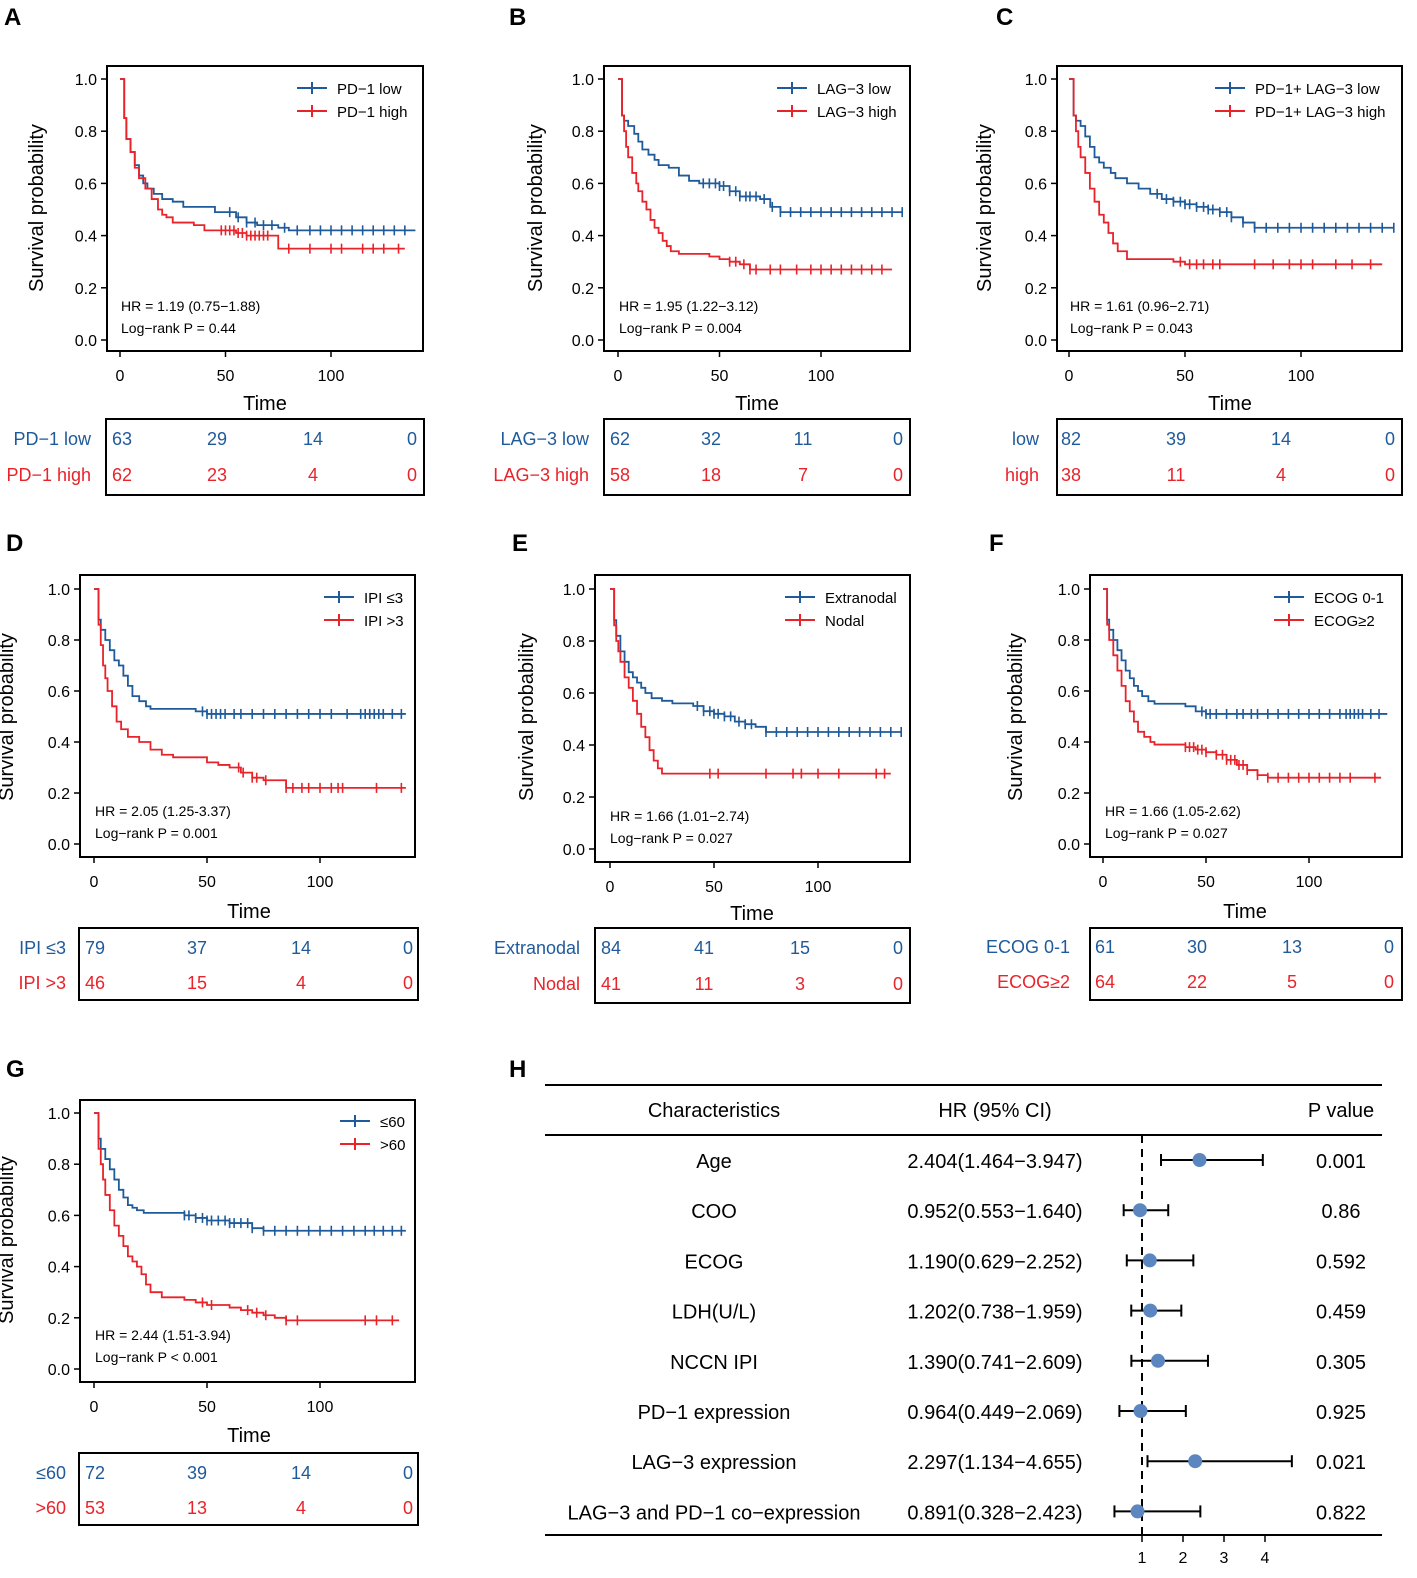  What do you see at coordinates (1176, 439) in the screenshot?
I see `risk-table-value: 39` at bounding box center [1176, 439].